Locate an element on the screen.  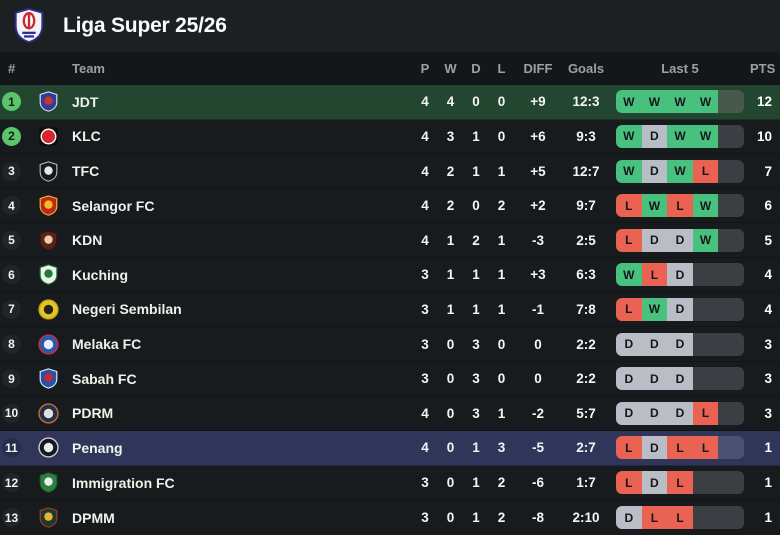
goals-ratio: 9:7 is located at coordinates (586, 206).